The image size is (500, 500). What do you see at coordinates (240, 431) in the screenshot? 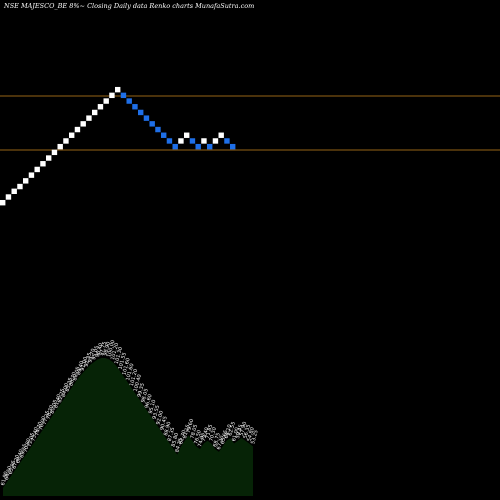
I see `volume-label: 59.45` at bounding box center [240, 431].